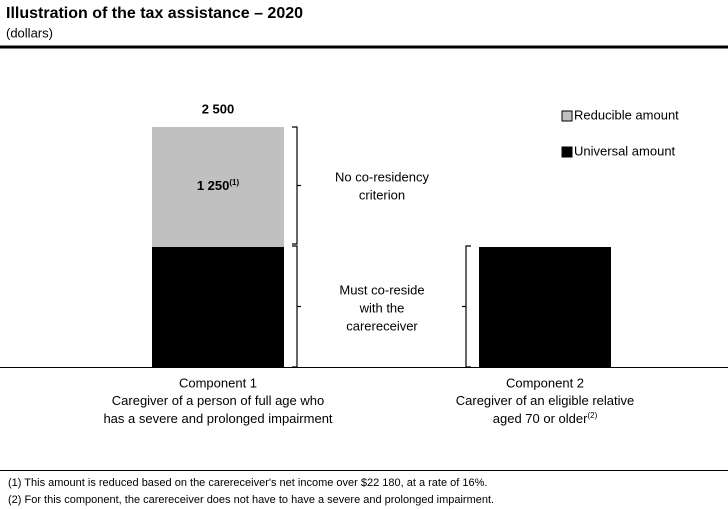 This screenshot has width=728, height=509. Describe the element at coordinates (29, 32) in the screenshot. I see `chart-subtitle: (dollars)` at that location.